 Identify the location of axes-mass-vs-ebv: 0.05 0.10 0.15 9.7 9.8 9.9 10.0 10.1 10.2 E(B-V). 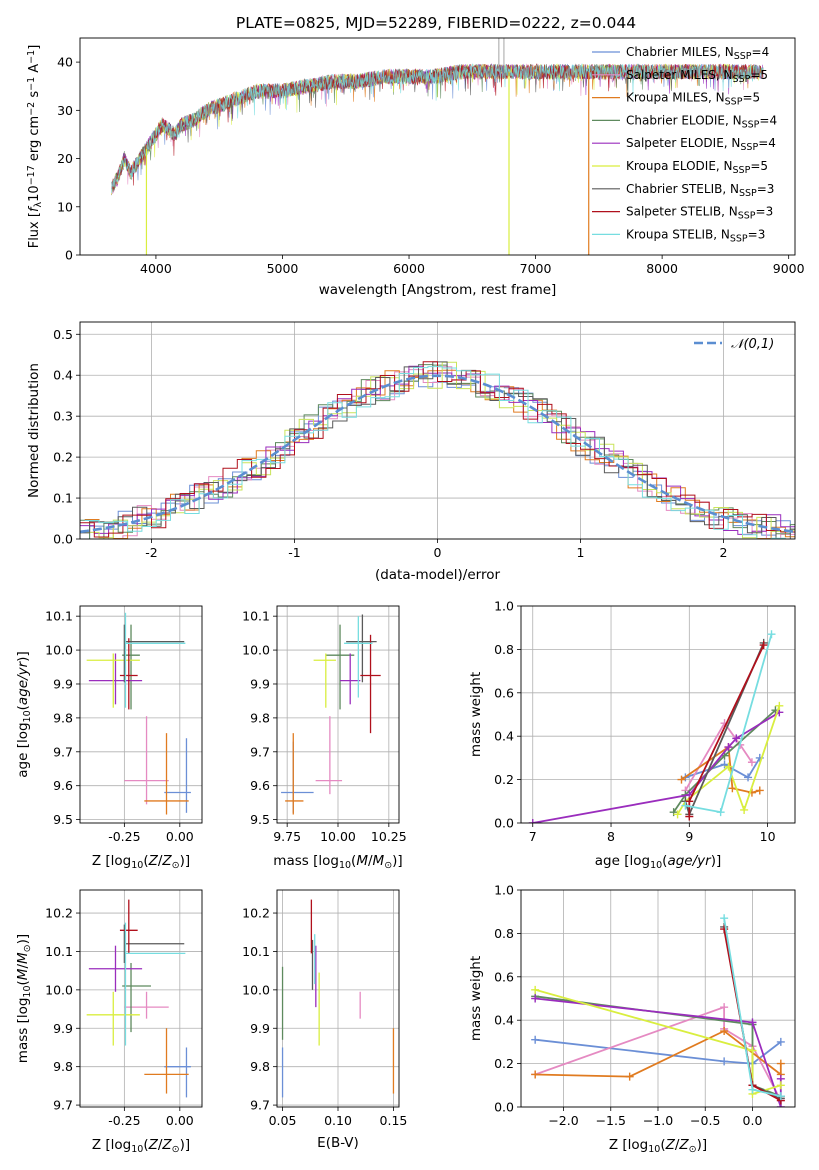
(325, 1020).